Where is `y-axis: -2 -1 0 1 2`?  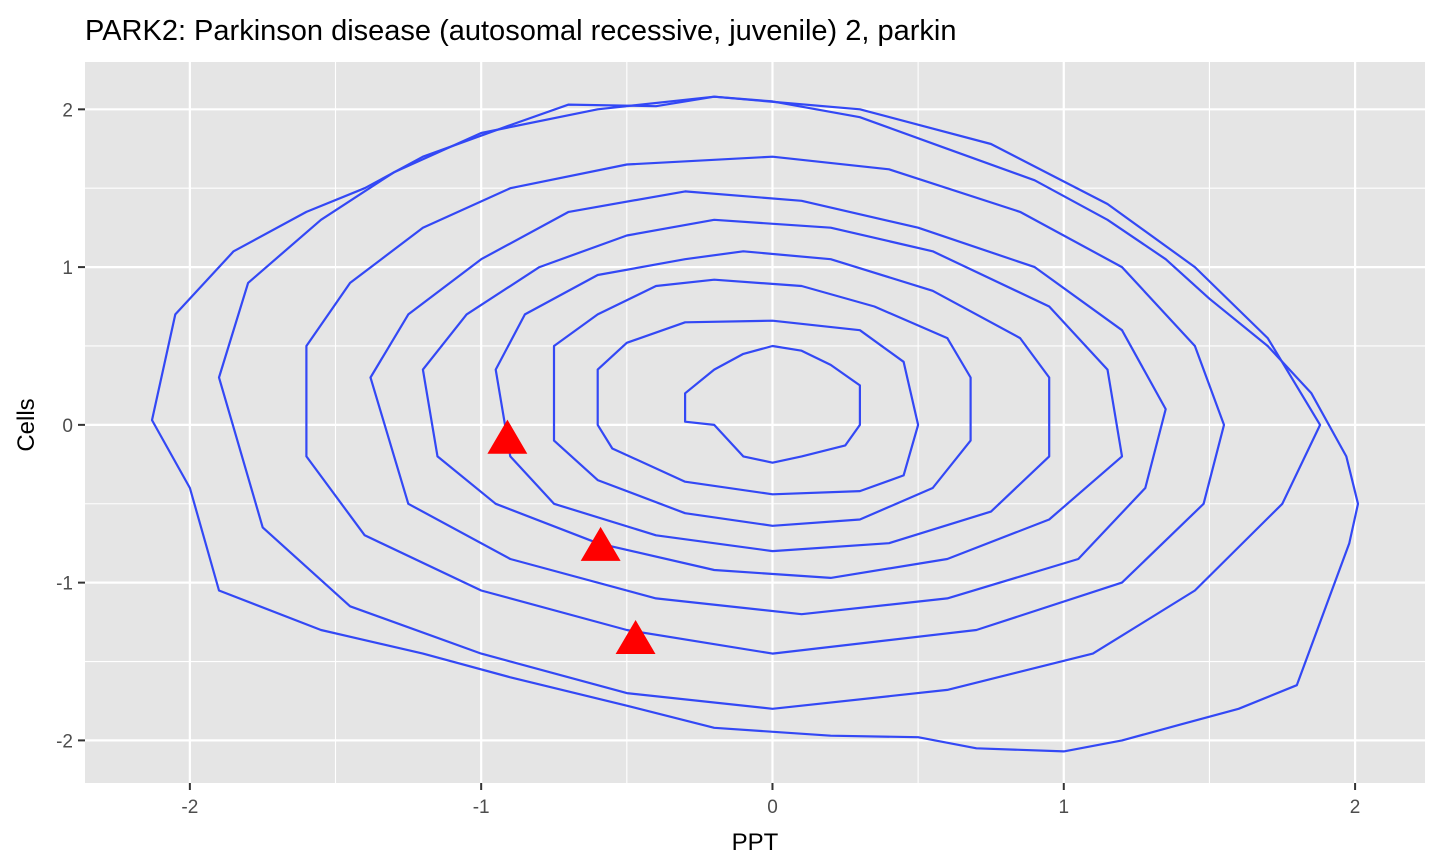
y-axis: -2 -1 0 1 2 is located at coordinates (70, 426).